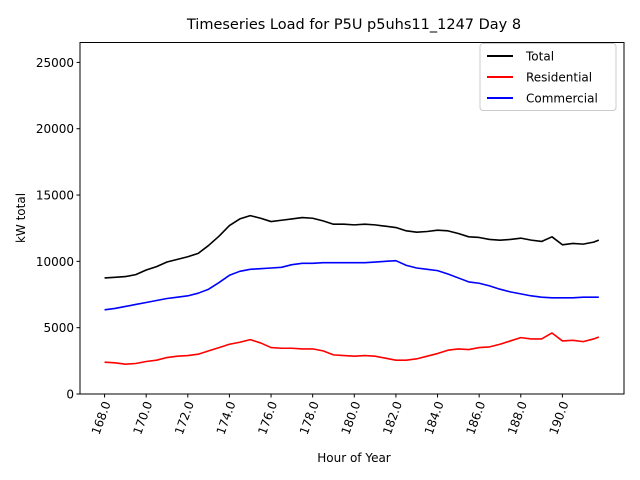 This screenshot has height=480, width=640. What do you see at coordinates (352, 348) in the screenshot?
I see `series-line-residential` at bounding box center [352, 348].